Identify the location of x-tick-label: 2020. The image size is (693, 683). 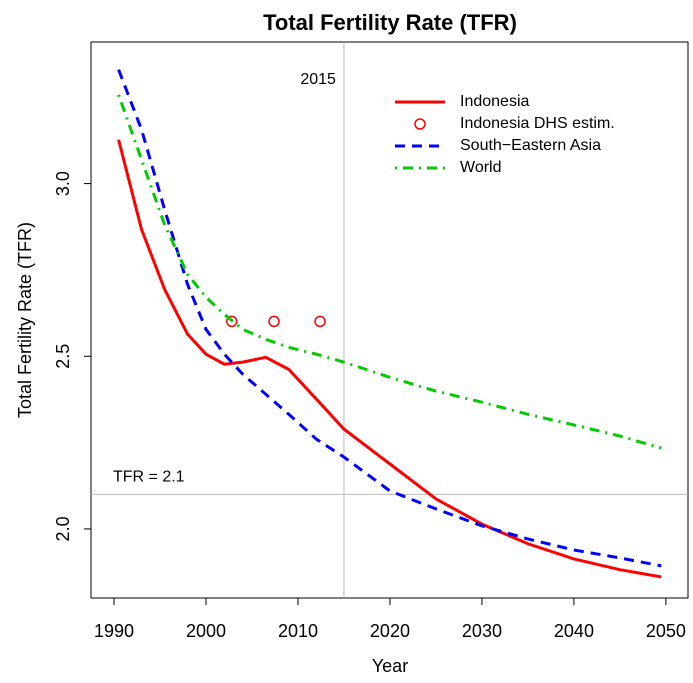
(390, 631).